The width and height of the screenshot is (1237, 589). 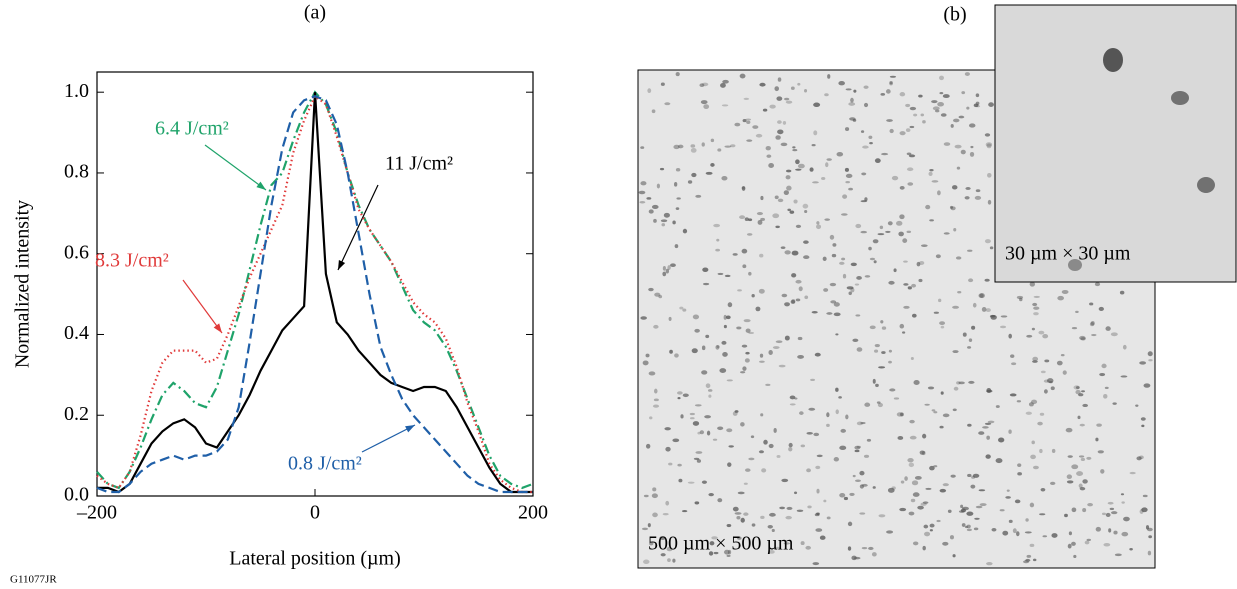 I want to click on inset, so click(x=1115, y=143).